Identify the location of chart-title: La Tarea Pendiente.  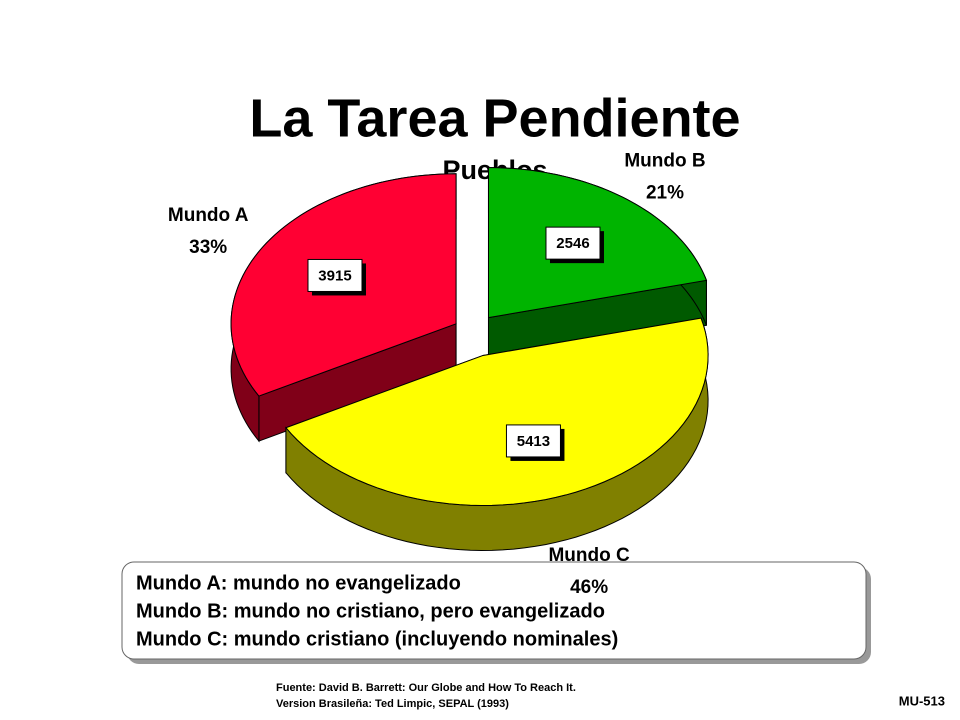
(494, 118).